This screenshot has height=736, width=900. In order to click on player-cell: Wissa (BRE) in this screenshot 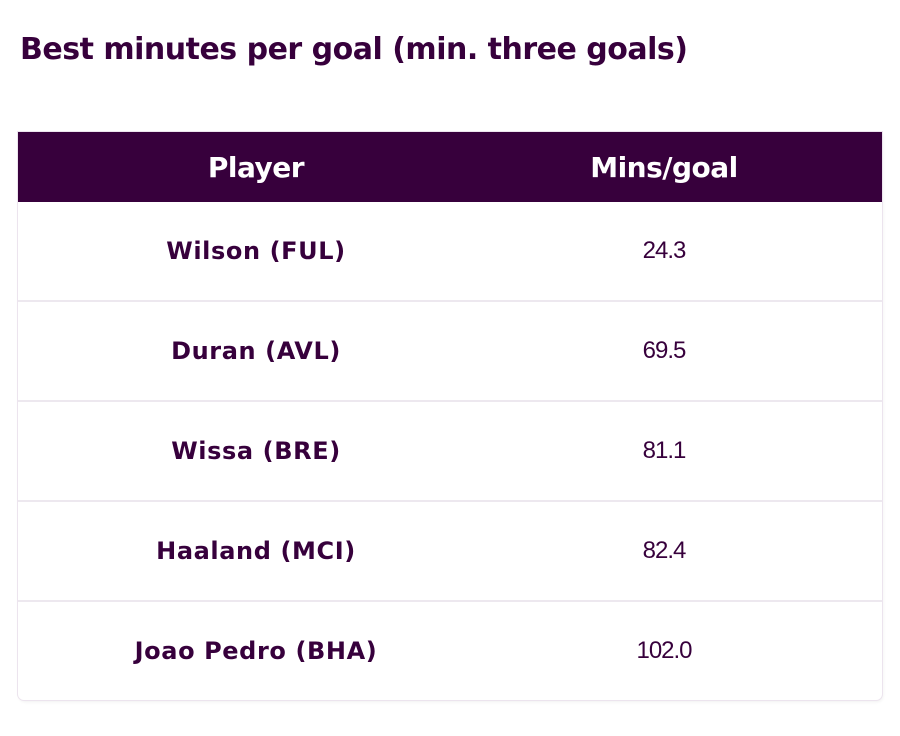, I will do `click(256, 451)`.